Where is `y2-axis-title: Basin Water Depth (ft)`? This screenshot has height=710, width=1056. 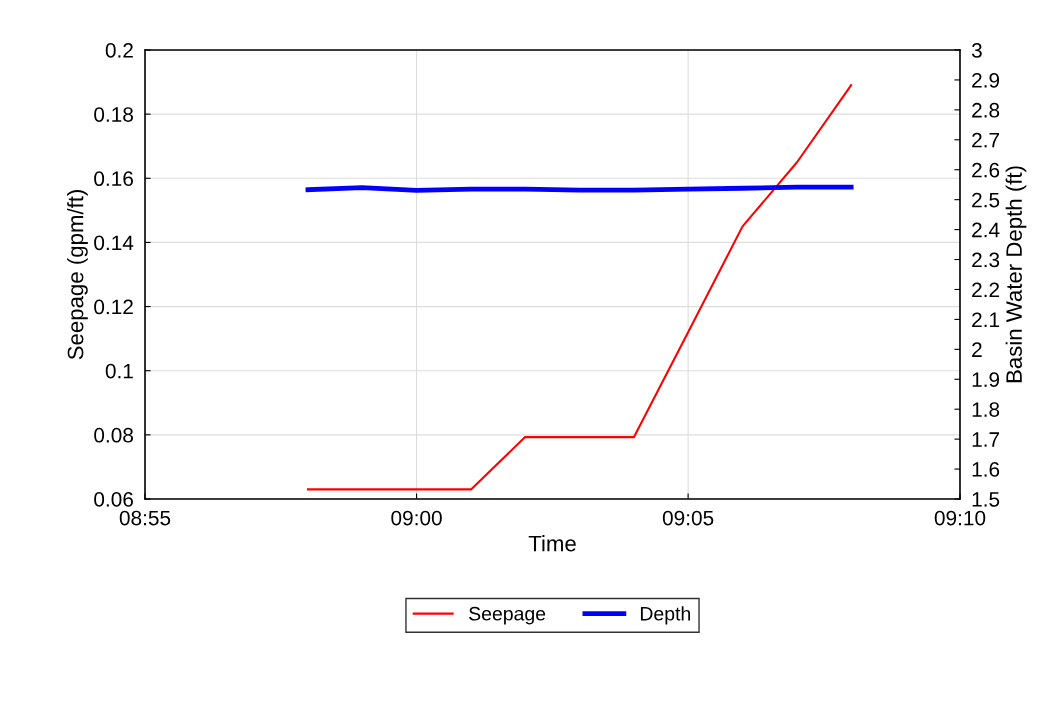
y2-axis-title: Basin Water Depth (ft) is located at coordinates (1016, 274).